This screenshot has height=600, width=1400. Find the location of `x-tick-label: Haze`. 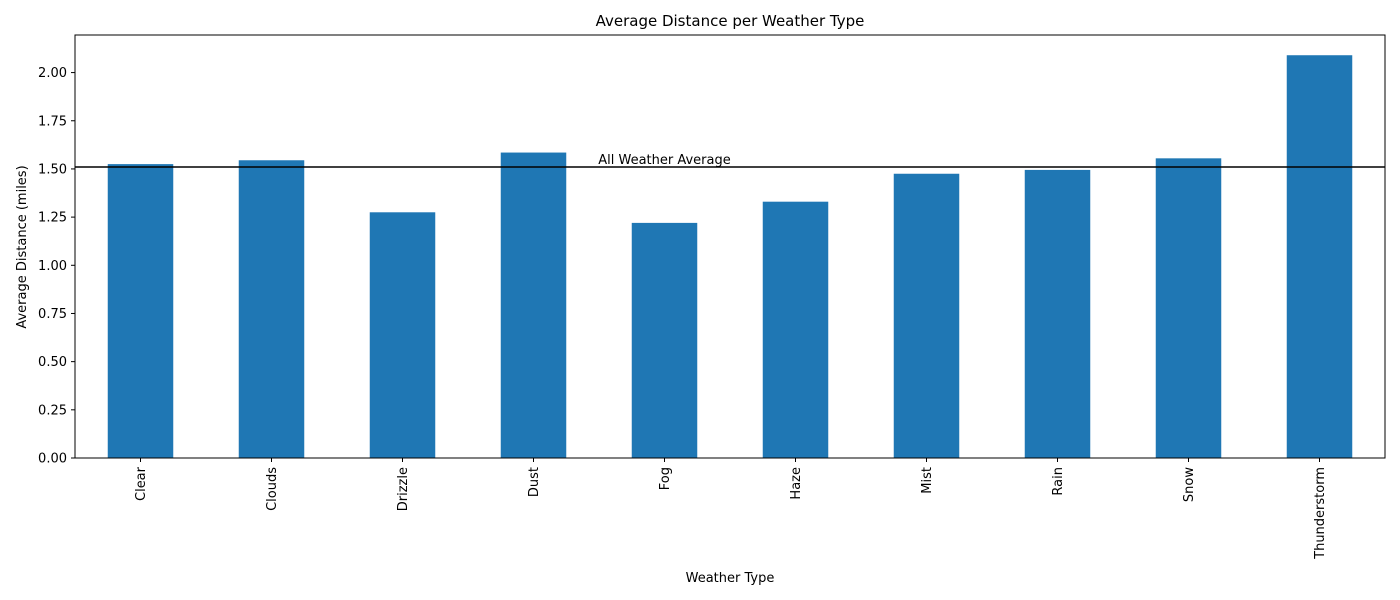

x-tick-label: Haze is located at coordinates (796, 483).